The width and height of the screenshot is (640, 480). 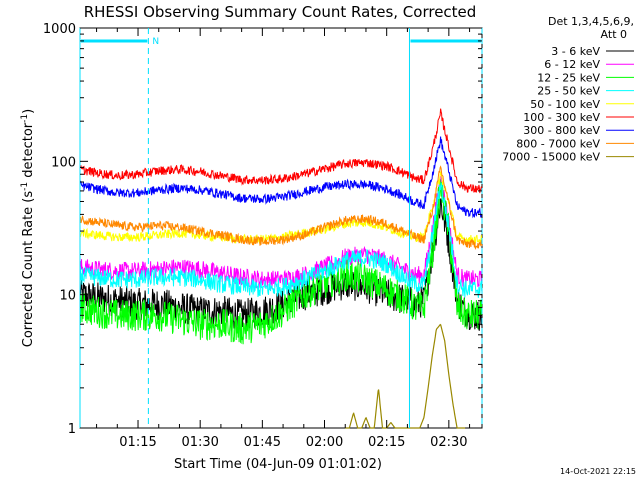 I want to click on y-tick-label: 1, so click(x=72, y=429).